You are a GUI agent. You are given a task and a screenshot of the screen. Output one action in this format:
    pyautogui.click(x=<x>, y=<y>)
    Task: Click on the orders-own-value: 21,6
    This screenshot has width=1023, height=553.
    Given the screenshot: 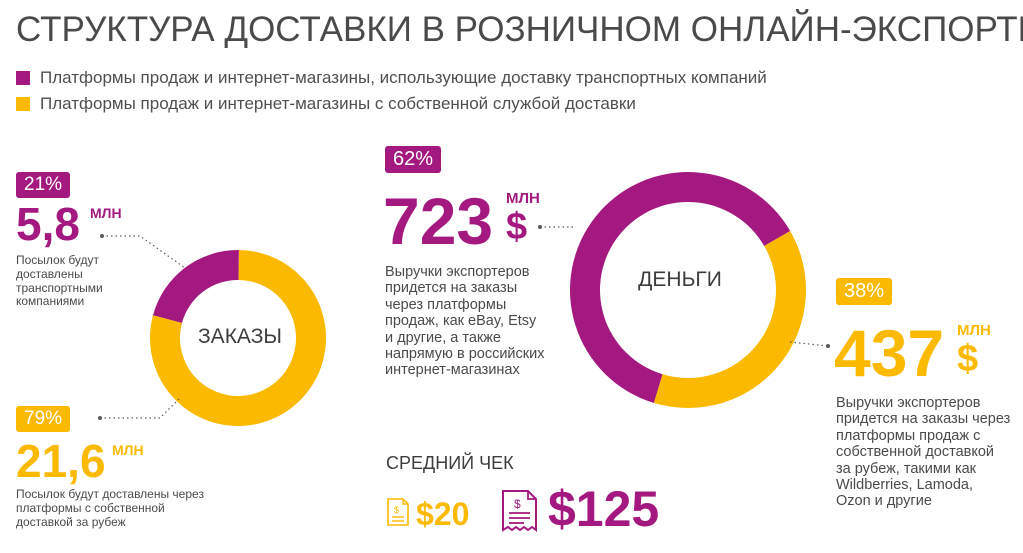 What is the action you would take?
    pyautogui.click(x=61, y=461)
    